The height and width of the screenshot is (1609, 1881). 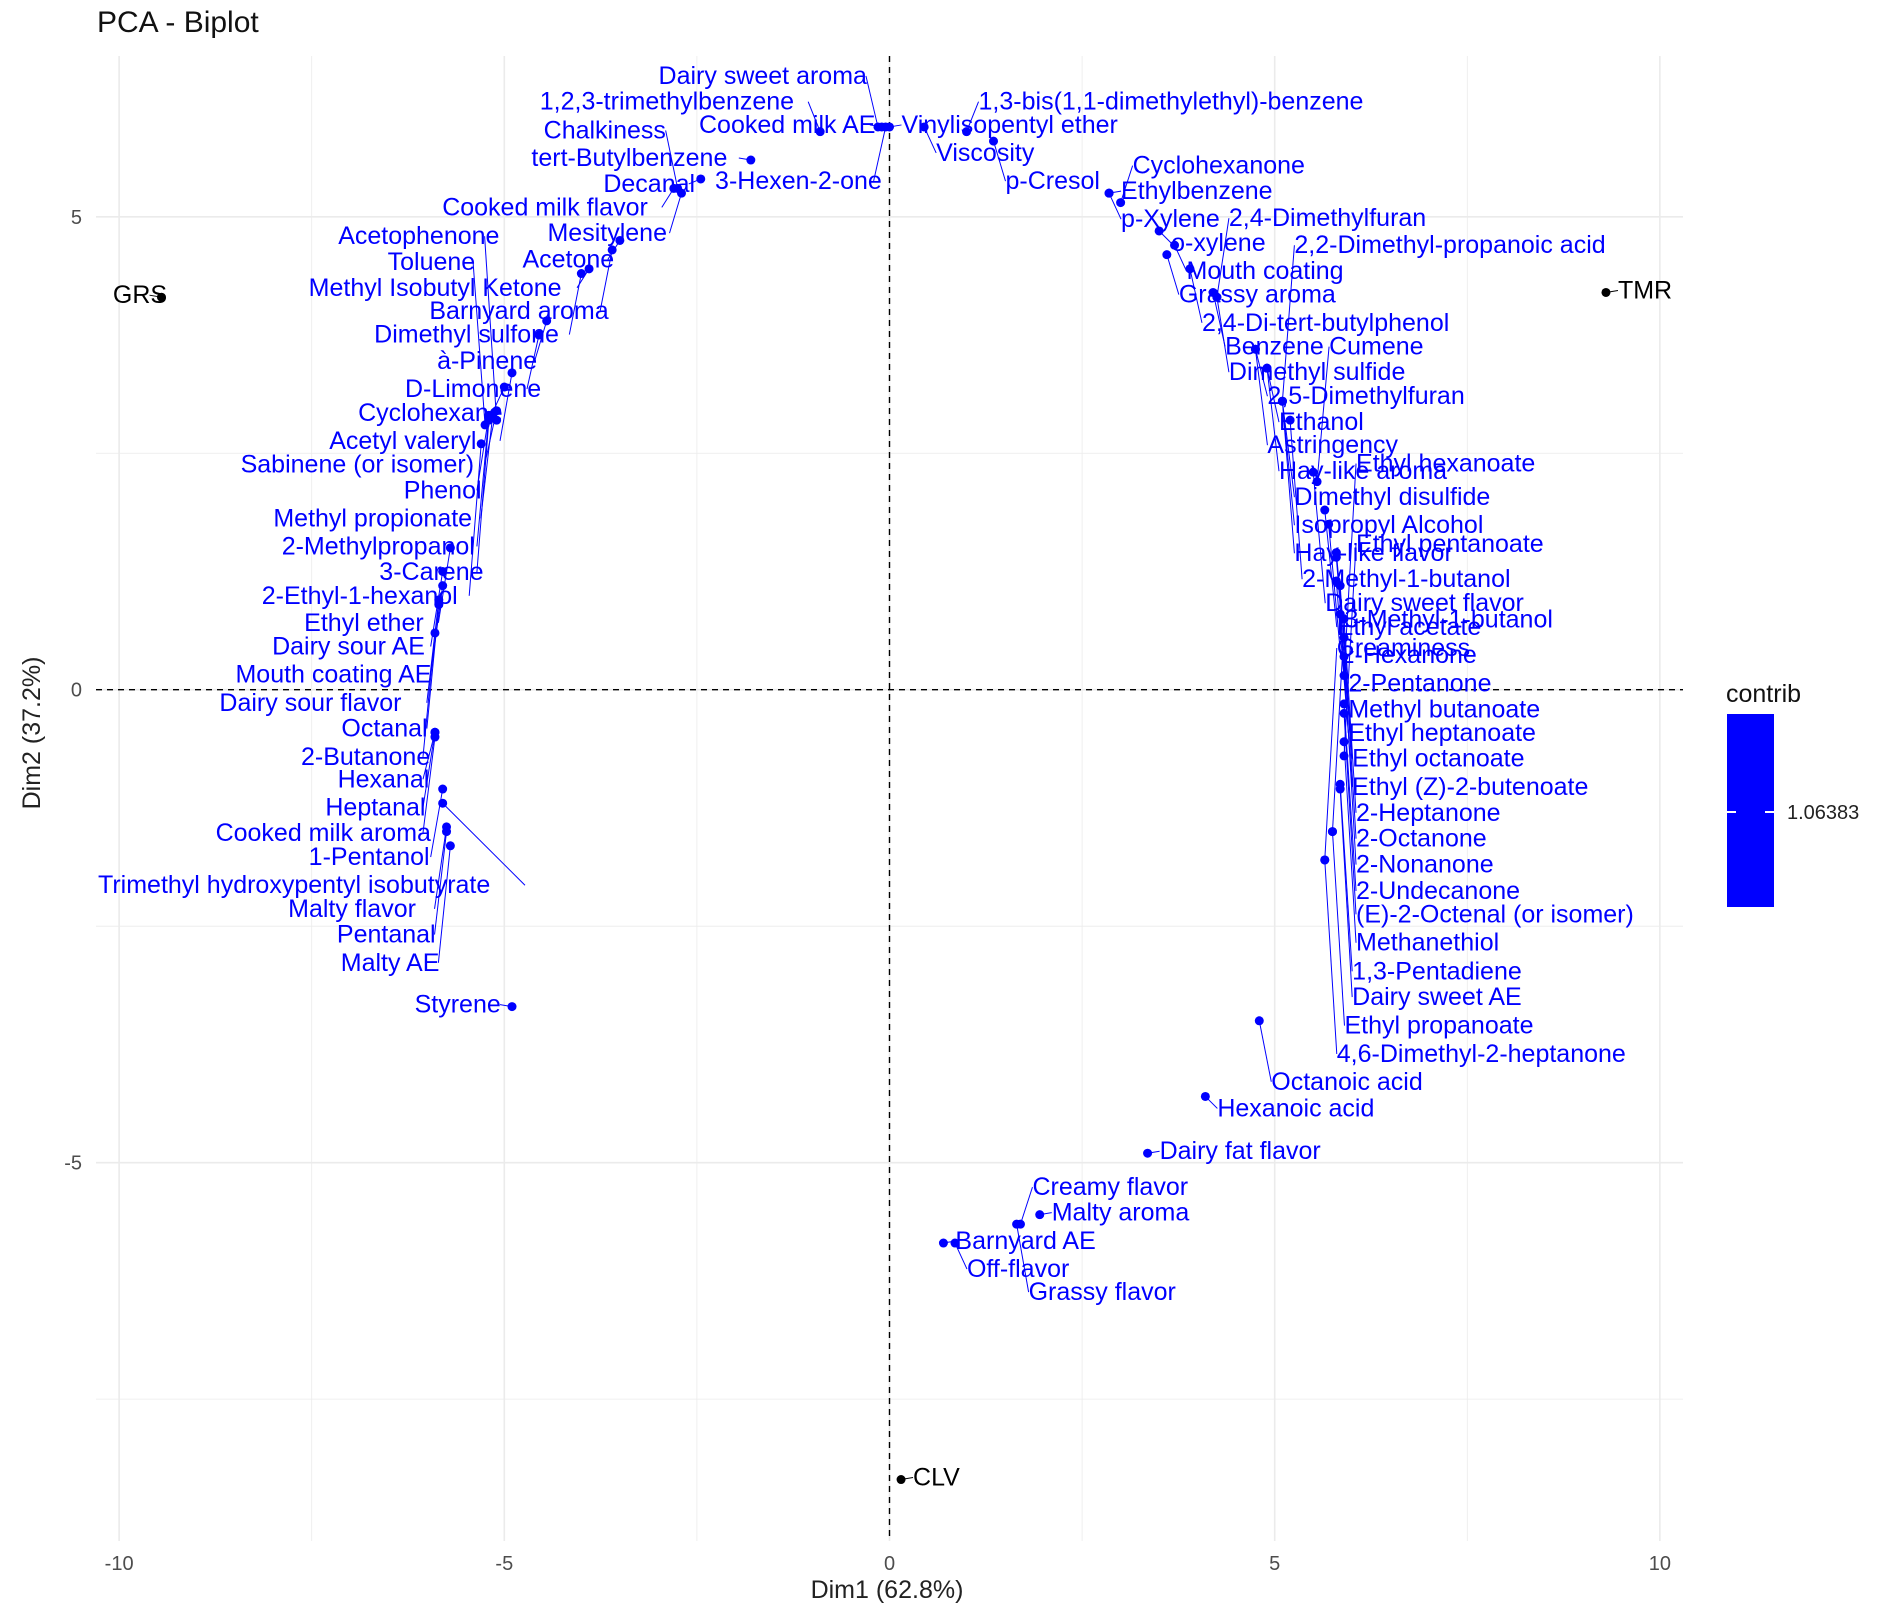 I want to click on variable-label: Dairy sour flavor, so click(x=310, y=703).